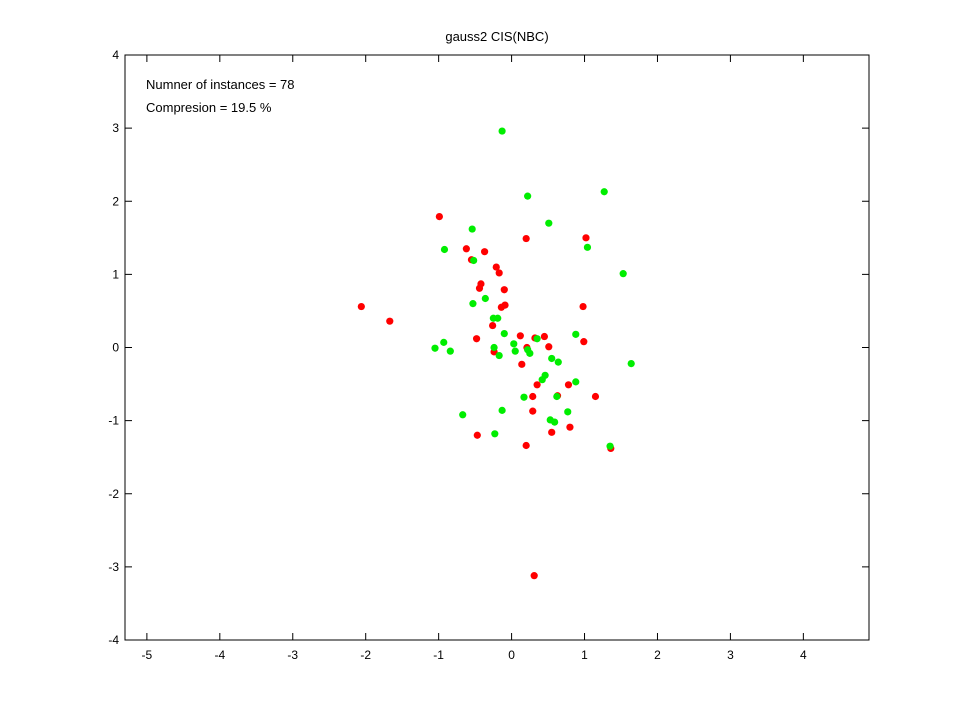 The width and height of the screenshot is (960, 720). What do you see at coordinates (365, 655) in the screenshot?
I see `x-tick-label: -2` at bounding box center [365, 655].